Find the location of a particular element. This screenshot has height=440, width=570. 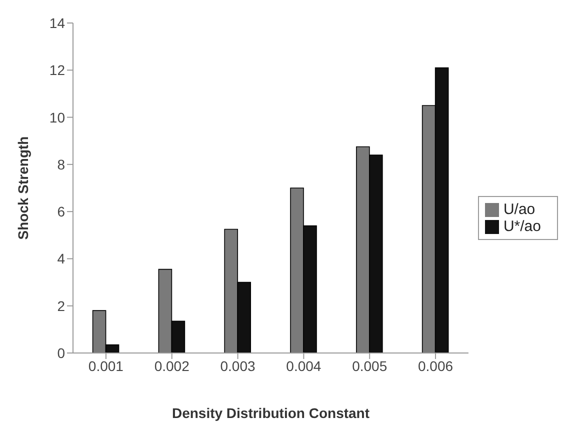

legend-label: U*/ao is located at coordinates (522, 226).